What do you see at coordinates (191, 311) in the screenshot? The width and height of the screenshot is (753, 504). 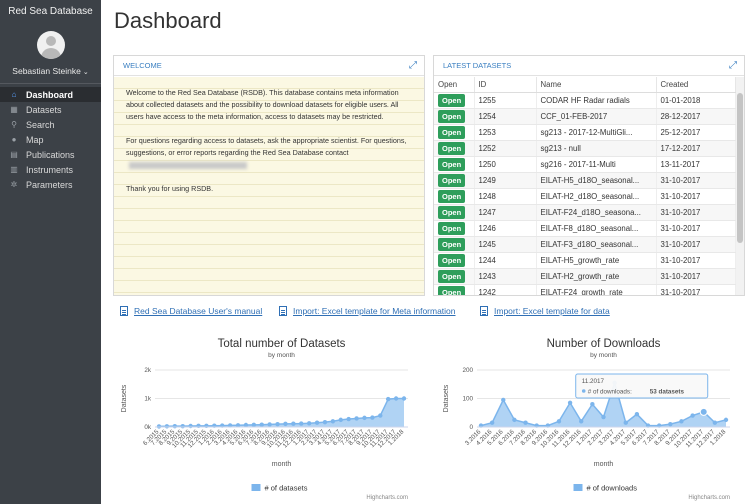 I see `user-manual-link: Red Sea Database User's manual` at bounding box center [191, 311].